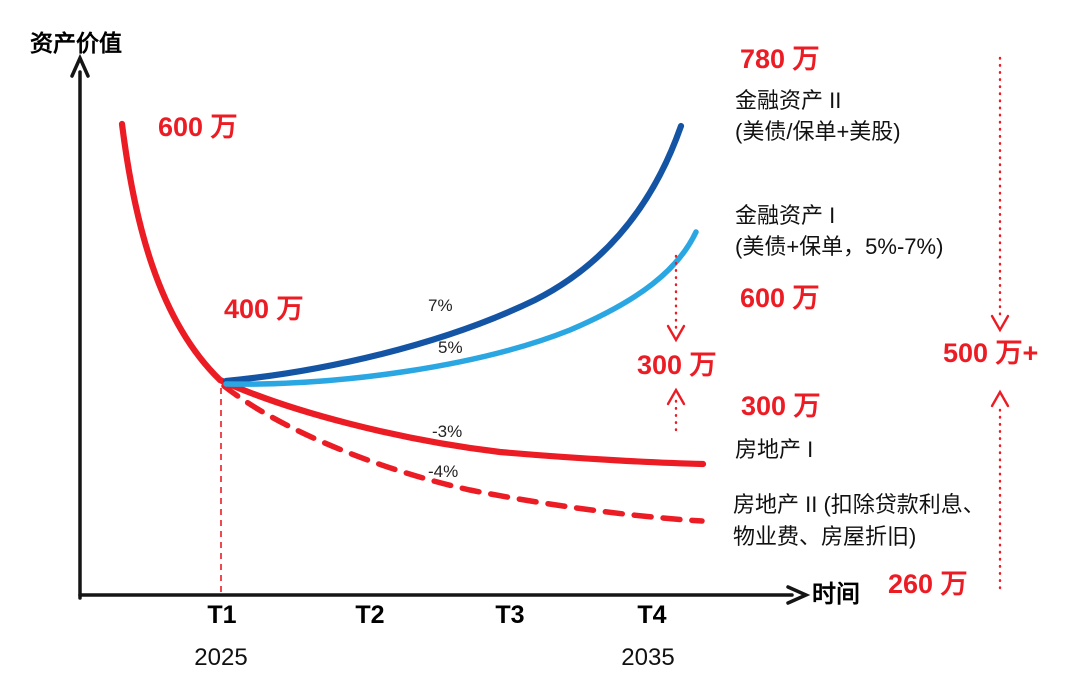  I want to click on rise-arrow-icon, so click(676, 409).